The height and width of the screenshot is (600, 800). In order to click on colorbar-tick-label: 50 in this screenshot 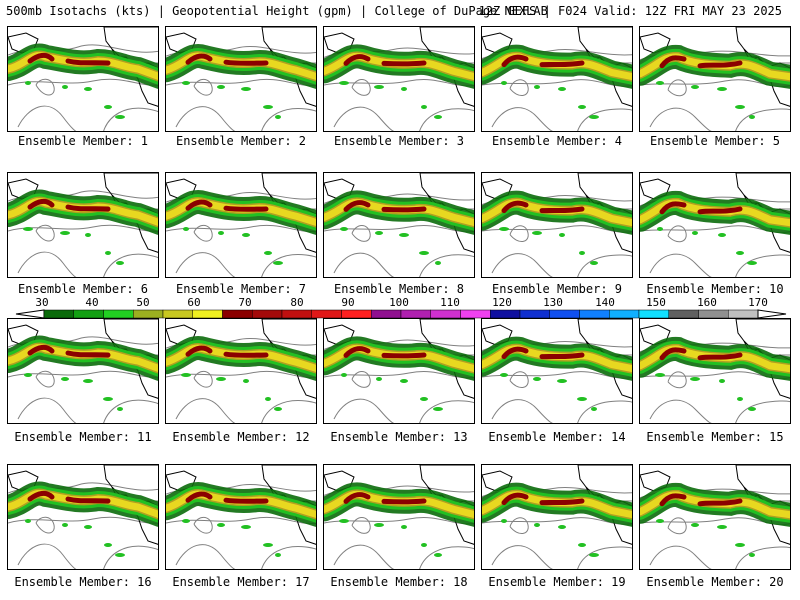, I will do `click(143, 302)`.